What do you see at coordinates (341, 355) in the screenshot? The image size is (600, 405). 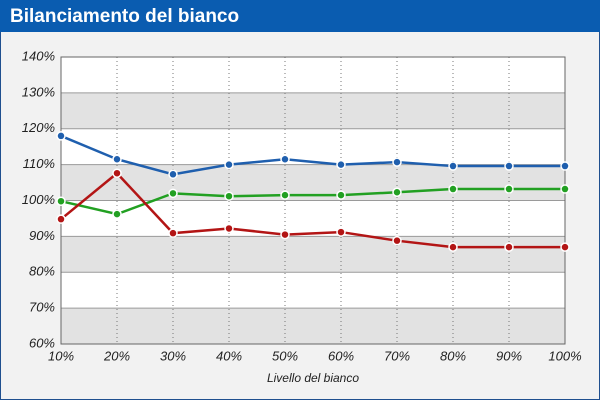 I see `x-tick-label: 60%` at bounding box center [341, 355].